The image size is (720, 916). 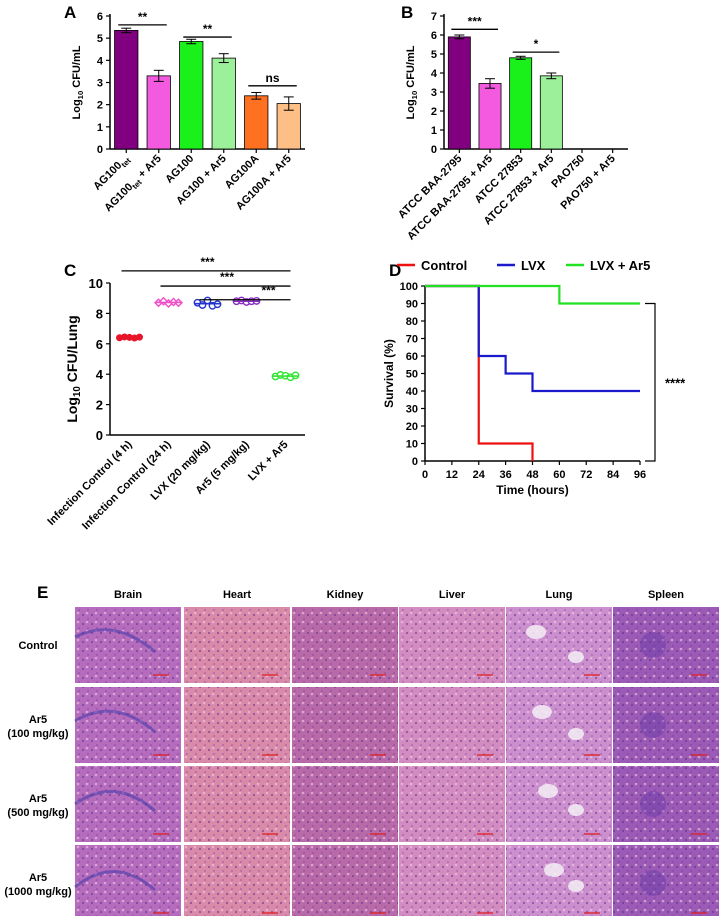 I want to click on histology-row-label-dose: (100 mg/kg), so click(x=37, y=734).